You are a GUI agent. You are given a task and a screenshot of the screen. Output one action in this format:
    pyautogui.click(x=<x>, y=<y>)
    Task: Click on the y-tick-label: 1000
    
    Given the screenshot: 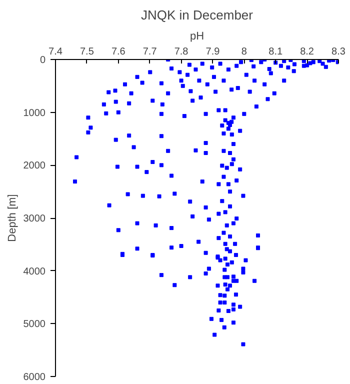 What is the action you would take?
    pyautogui.click(x=34, y=113)
    